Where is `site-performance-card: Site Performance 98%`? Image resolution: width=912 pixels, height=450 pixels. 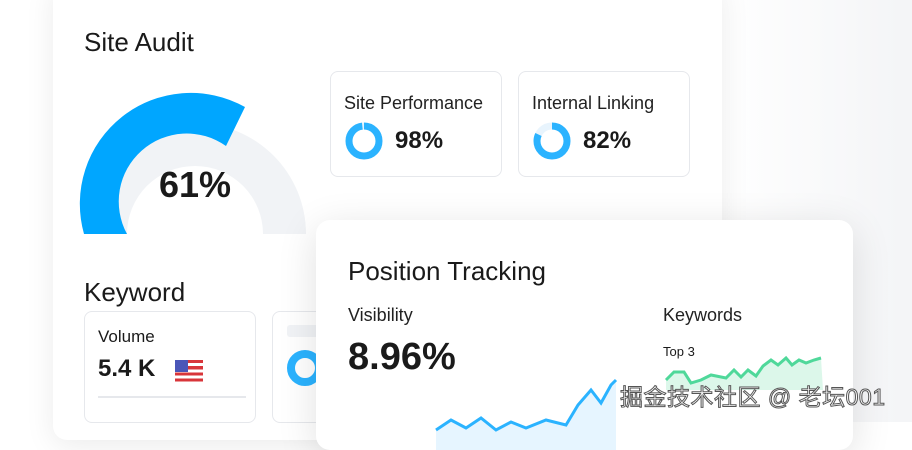 site-performance-card: Site Performance 98% is located at coordinates (416, 124).